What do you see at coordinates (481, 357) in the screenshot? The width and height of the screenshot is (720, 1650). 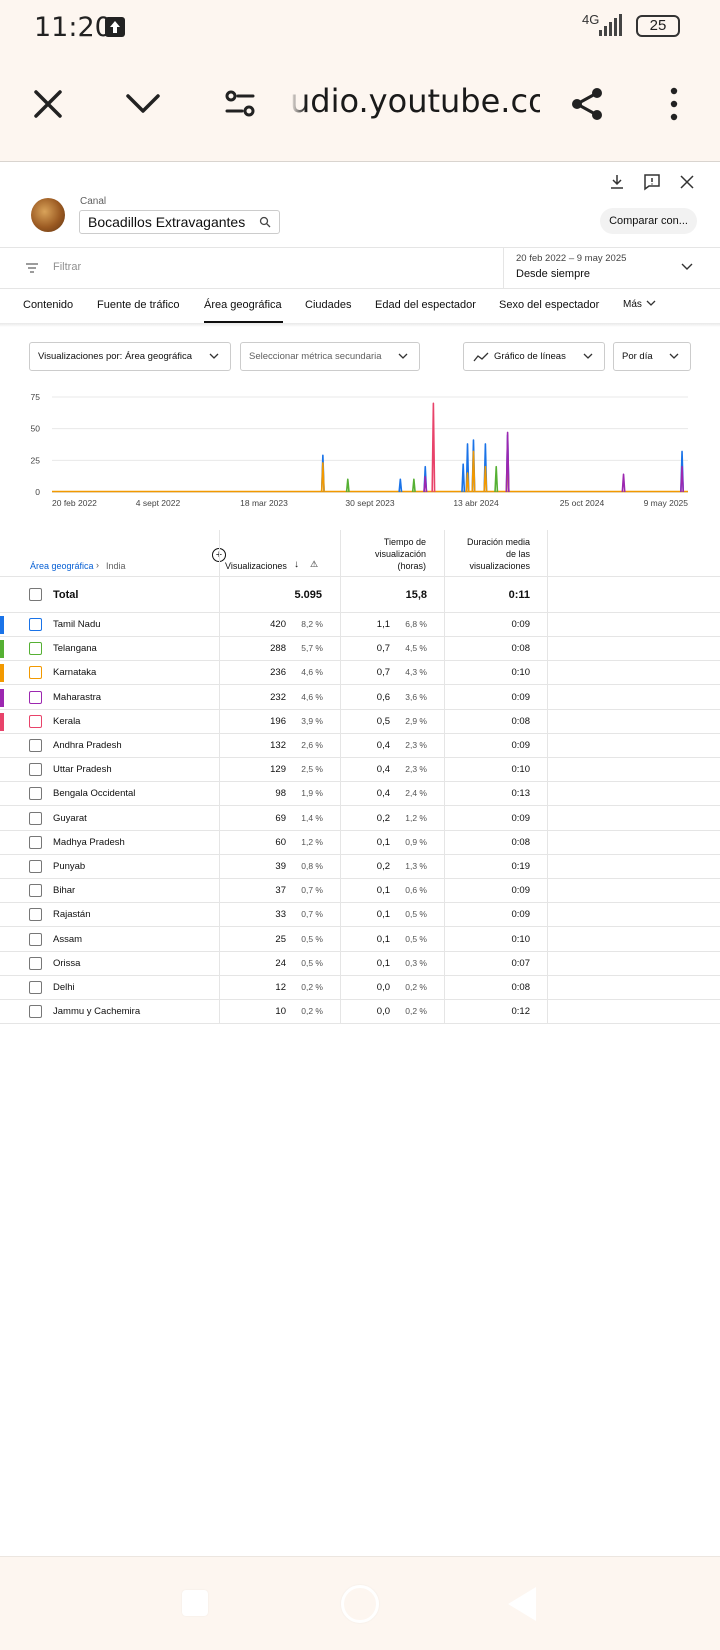 I see `line-chart-icon` at bounding box center [481, 357].